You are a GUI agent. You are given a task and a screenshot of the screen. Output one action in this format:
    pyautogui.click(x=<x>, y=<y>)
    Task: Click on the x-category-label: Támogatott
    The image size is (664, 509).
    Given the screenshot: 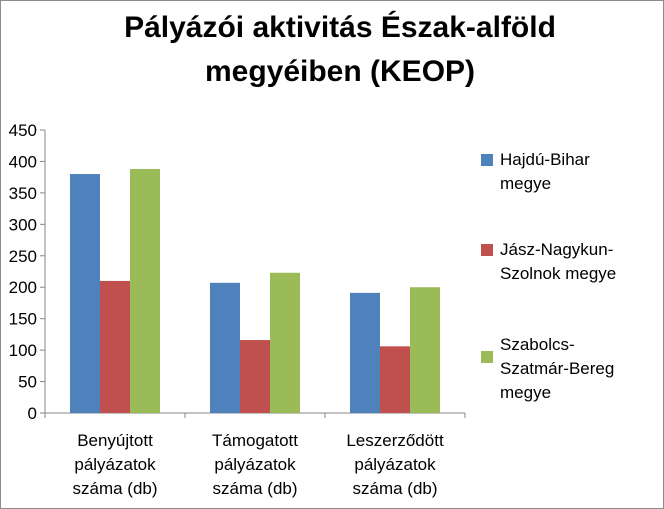 What is the action you would take?
    pyautogui.click(x=255, y=440)
    